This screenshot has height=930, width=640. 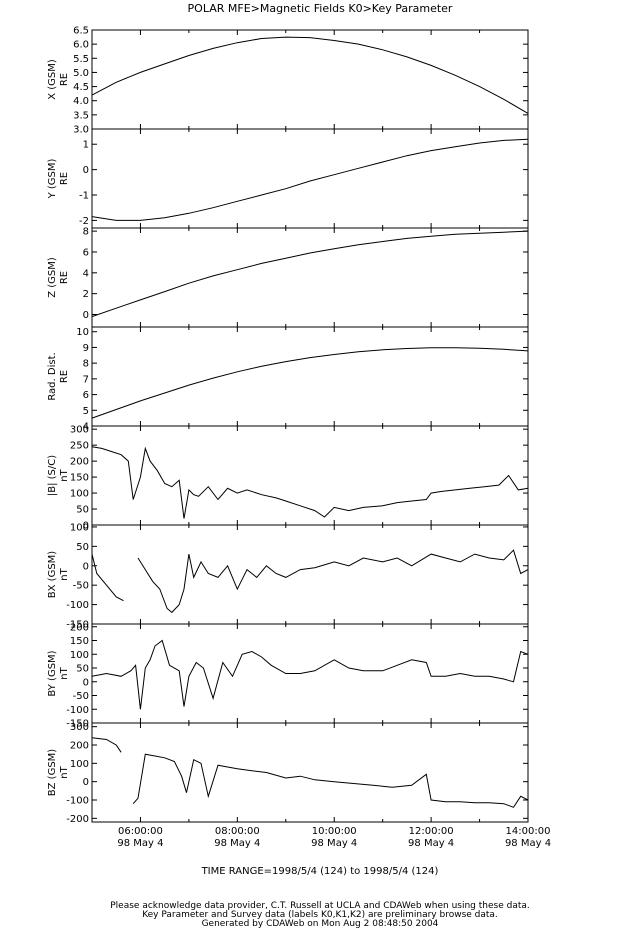 I want to click on panel-2: 0 2 4 6 8 Z (GSM) RE, so click(x=288, y=277).